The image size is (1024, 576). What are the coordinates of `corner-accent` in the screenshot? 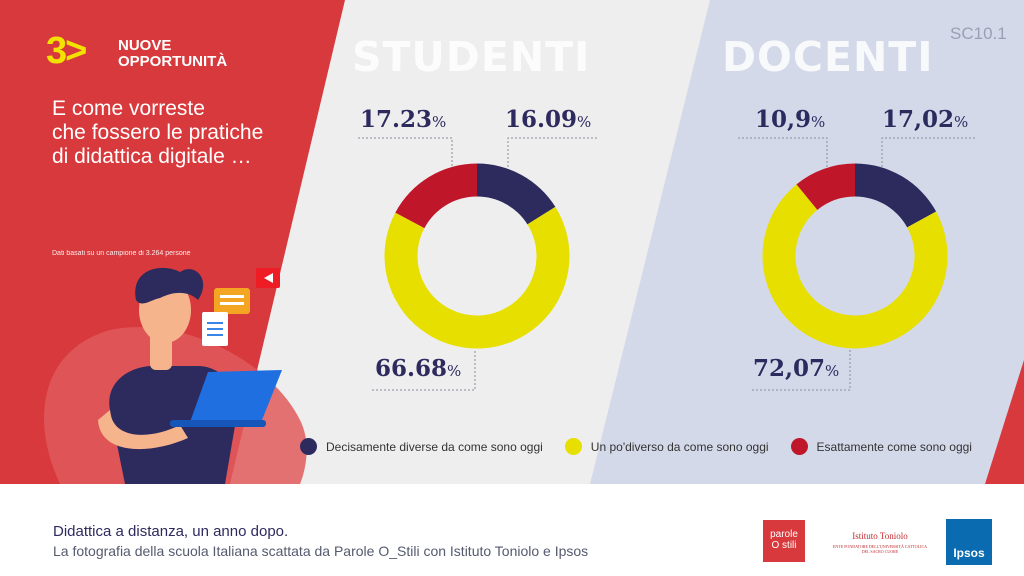 It's located at (1004, 422).